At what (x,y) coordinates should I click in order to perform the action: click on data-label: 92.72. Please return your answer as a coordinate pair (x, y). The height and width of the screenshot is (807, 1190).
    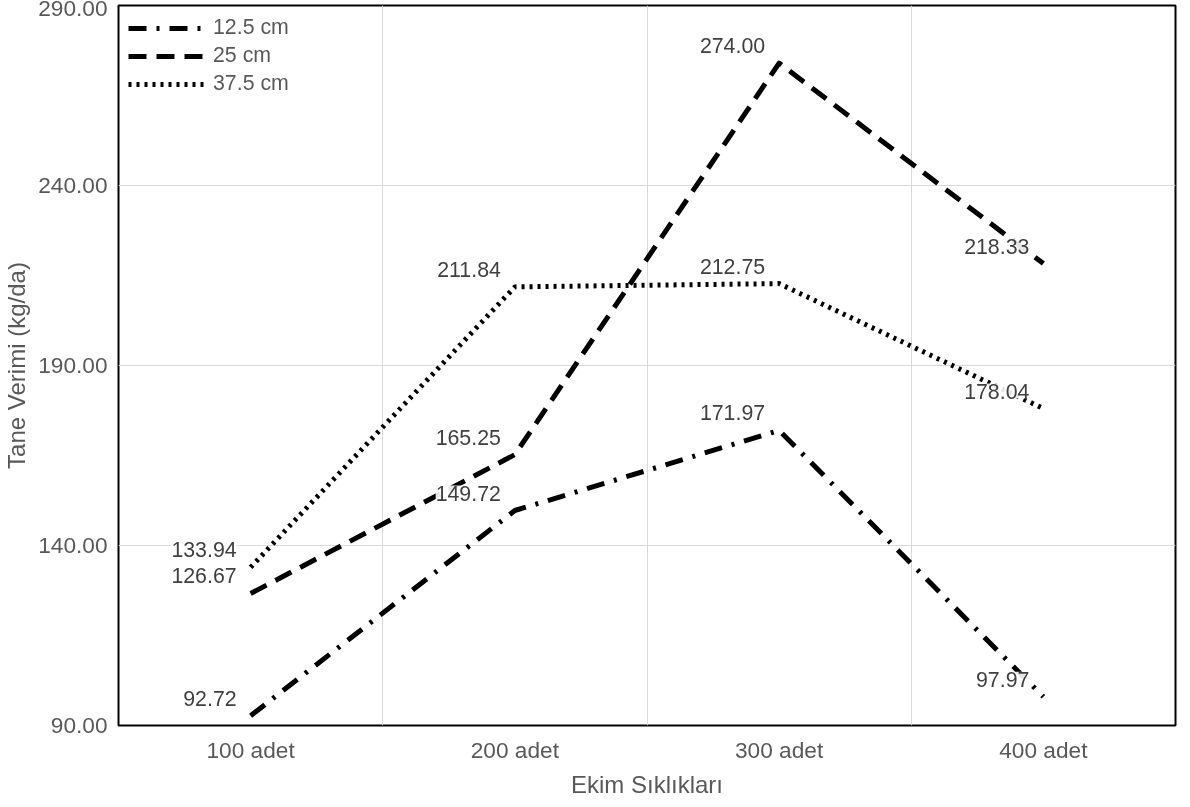
    Looking at the image, I should click on (210, 698).